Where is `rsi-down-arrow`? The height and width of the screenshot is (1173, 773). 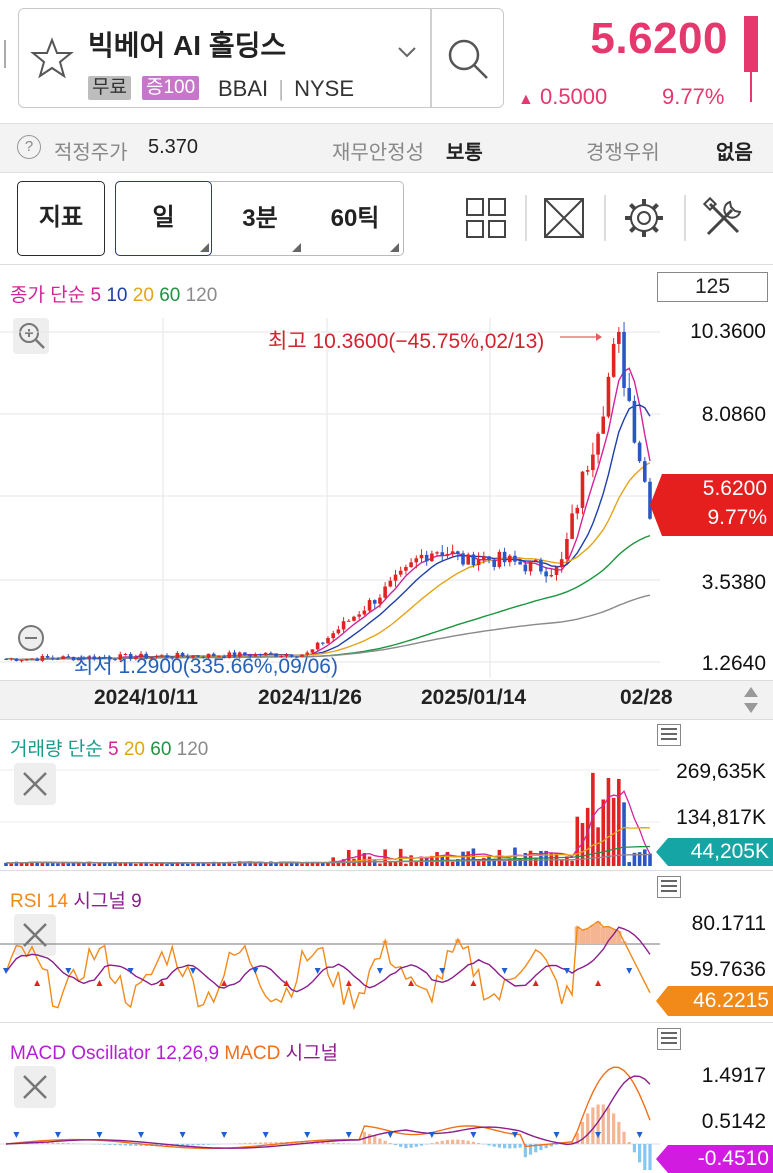
rsi-down-arrow is located at coordinates (505, 971).